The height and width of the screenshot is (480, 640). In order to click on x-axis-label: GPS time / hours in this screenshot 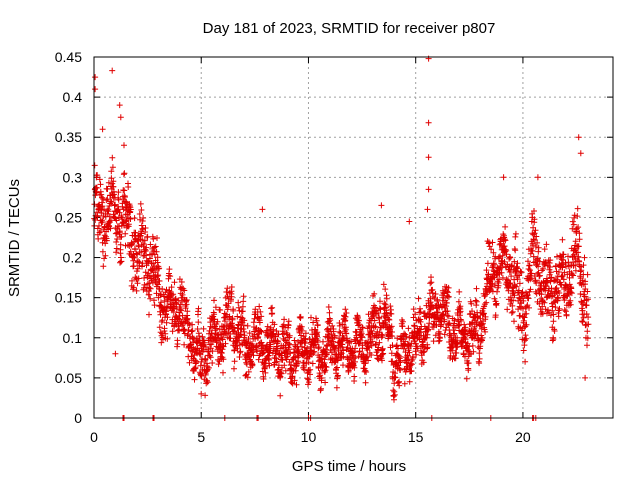, I will do `click(349, 466)`.